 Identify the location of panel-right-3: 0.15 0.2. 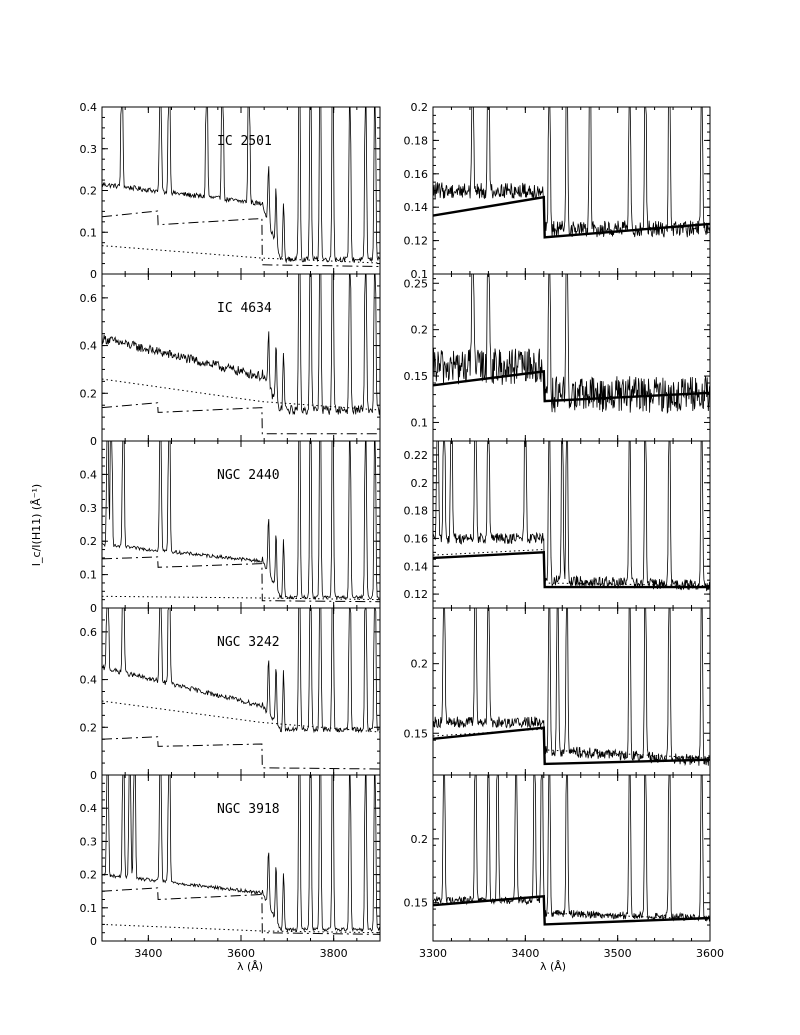
(557, 691).